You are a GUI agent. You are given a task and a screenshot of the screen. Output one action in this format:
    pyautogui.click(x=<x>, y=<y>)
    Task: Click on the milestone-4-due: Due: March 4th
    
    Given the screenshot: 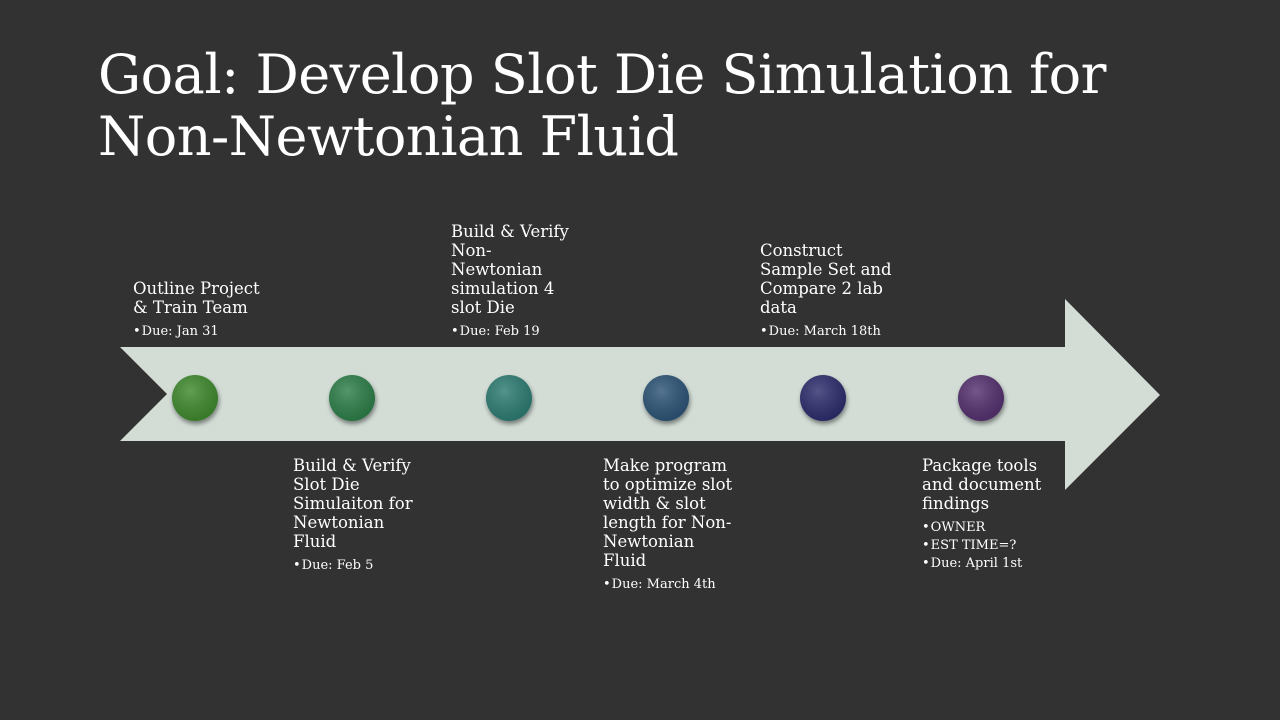 What is the action you would take?
    pyautogui.click(x=678, y=585)
    